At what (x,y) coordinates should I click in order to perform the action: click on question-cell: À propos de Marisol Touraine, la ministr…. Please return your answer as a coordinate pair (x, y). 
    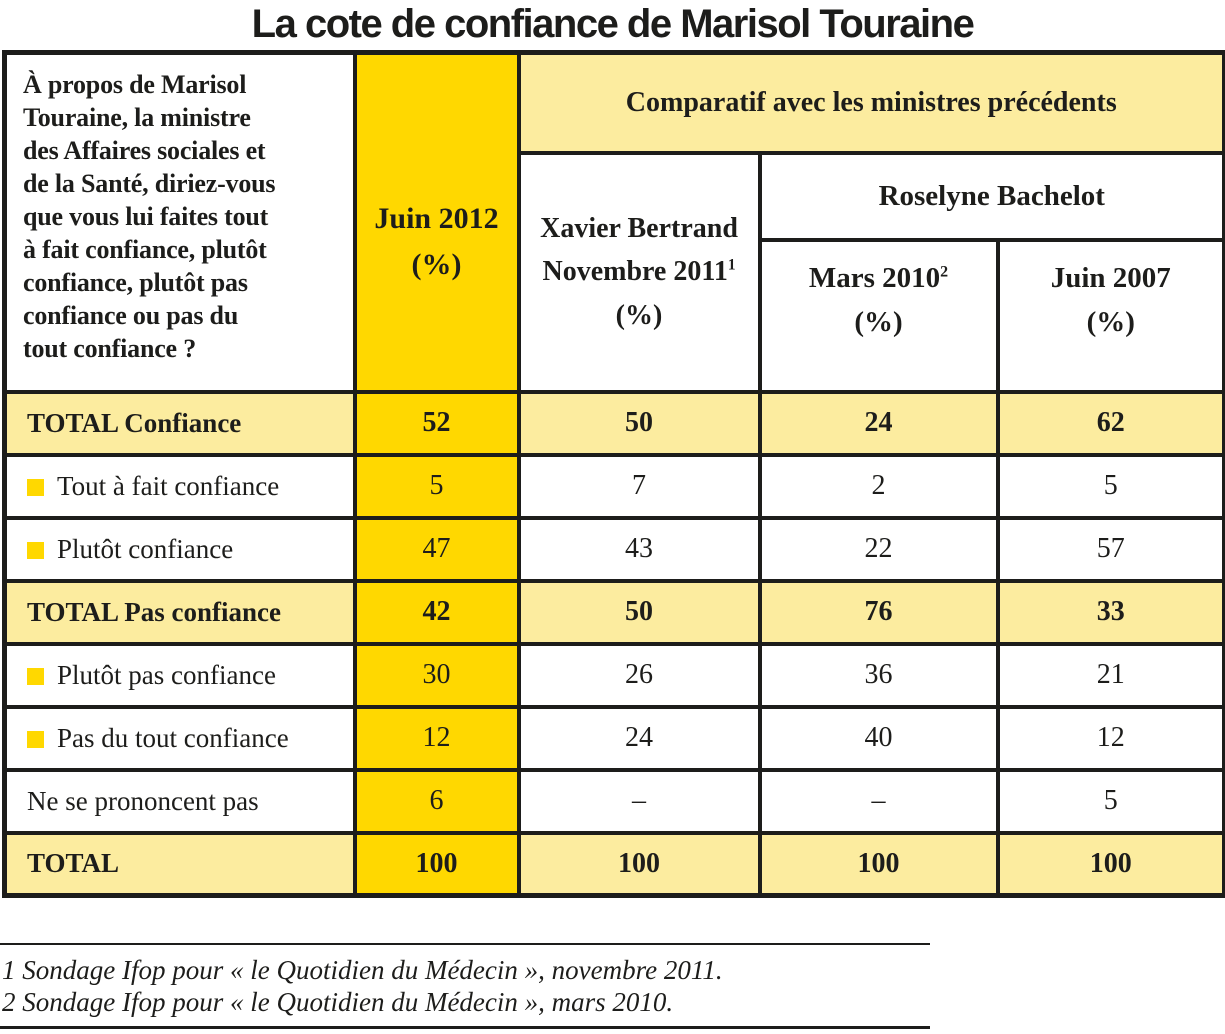
    Looking at the image, I should click on (179, 222).